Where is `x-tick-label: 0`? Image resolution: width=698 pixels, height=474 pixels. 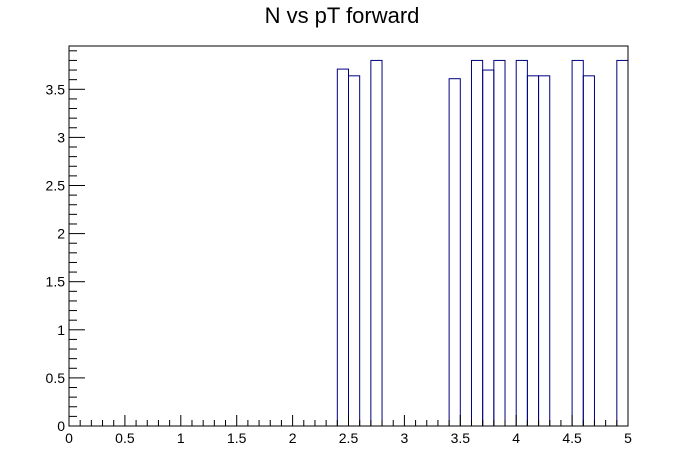
x-tick-label: 0 is located at coordinates (69, 438).